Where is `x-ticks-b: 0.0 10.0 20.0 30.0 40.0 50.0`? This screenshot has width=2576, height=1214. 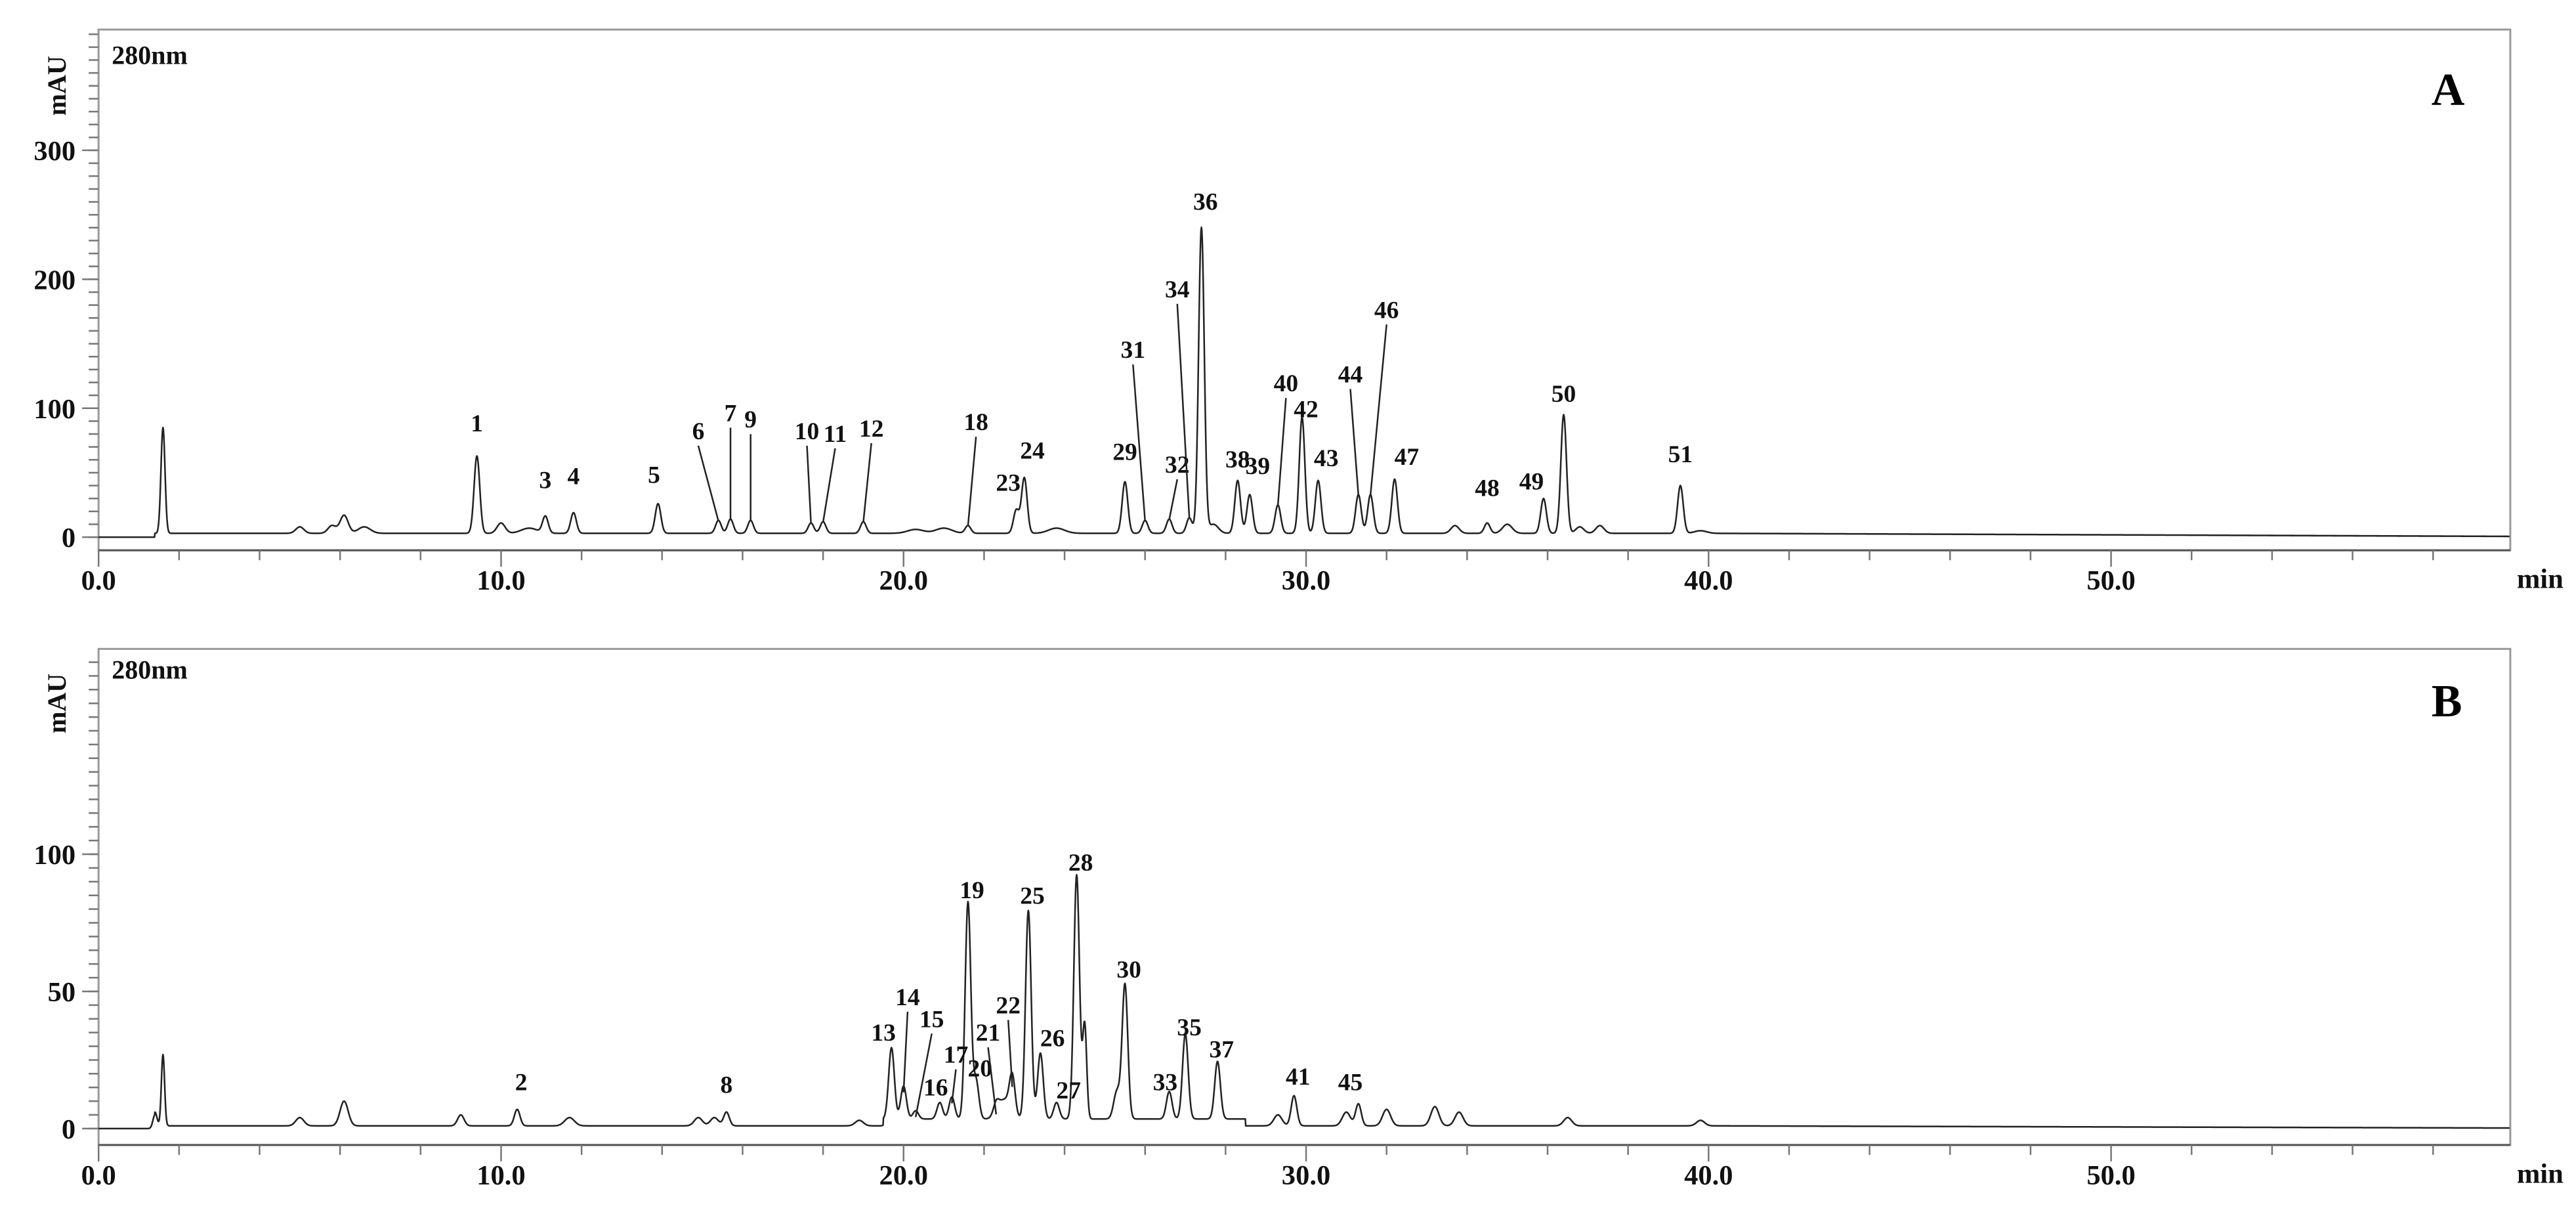 x-ticks-b: 0.0 10.0 20.0 30.0 40.0 50.0 is located at coordinates (1257, 1167).